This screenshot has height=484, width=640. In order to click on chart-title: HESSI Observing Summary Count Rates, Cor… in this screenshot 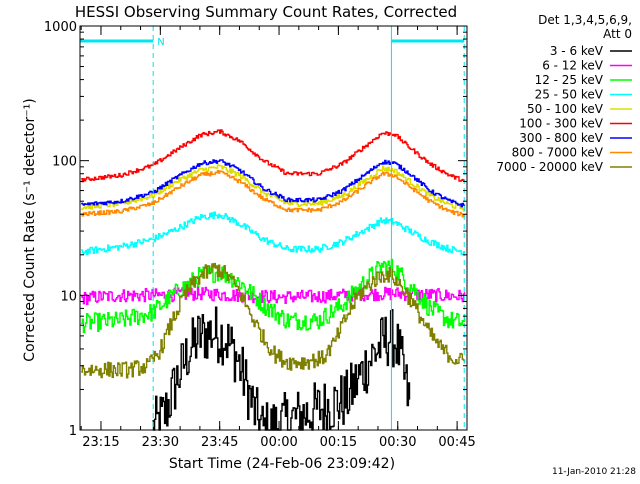, I will do `click(266, 12)`.